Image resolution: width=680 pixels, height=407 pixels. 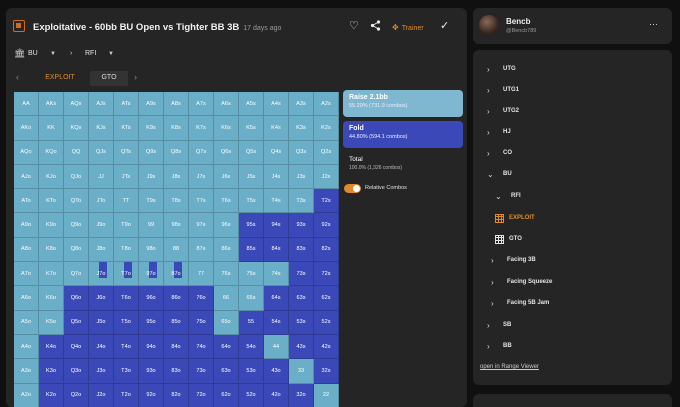 I want to click on hand-cell: A5o, so click(x=26, y=322).